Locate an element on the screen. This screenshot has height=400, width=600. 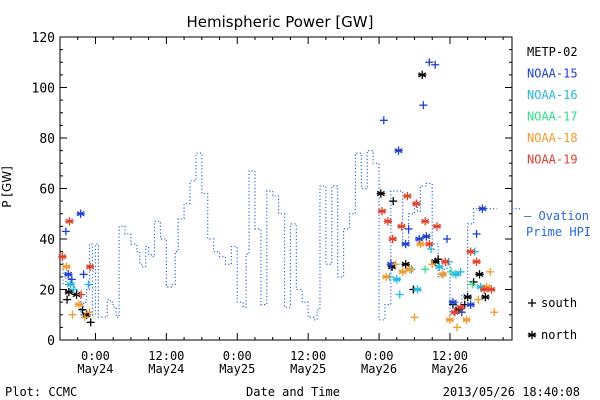
x-axis-label: Date and Time is located at coordinates (293, 392).